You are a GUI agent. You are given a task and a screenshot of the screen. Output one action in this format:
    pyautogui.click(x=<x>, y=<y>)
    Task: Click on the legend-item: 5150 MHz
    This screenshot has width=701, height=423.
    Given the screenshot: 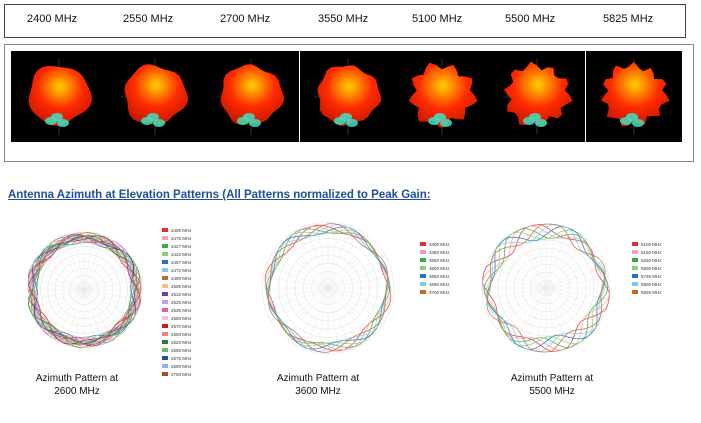 What is the action you would take?
    pyautogui.click(x=647, y=252)
    